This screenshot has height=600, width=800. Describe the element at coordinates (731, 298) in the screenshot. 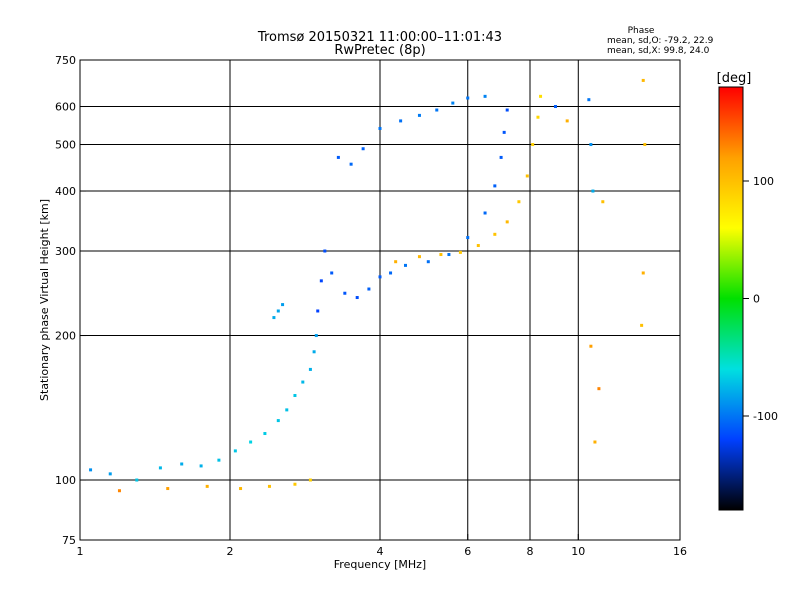

I see `colorbar` at that location.